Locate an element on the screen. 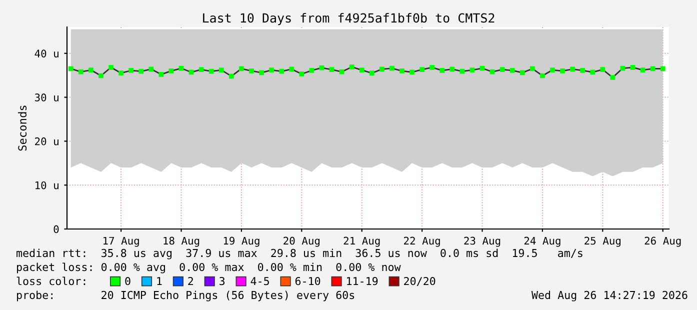 The image size is (697, 310). legend-label: 2 is located at coordinates (190, 281).